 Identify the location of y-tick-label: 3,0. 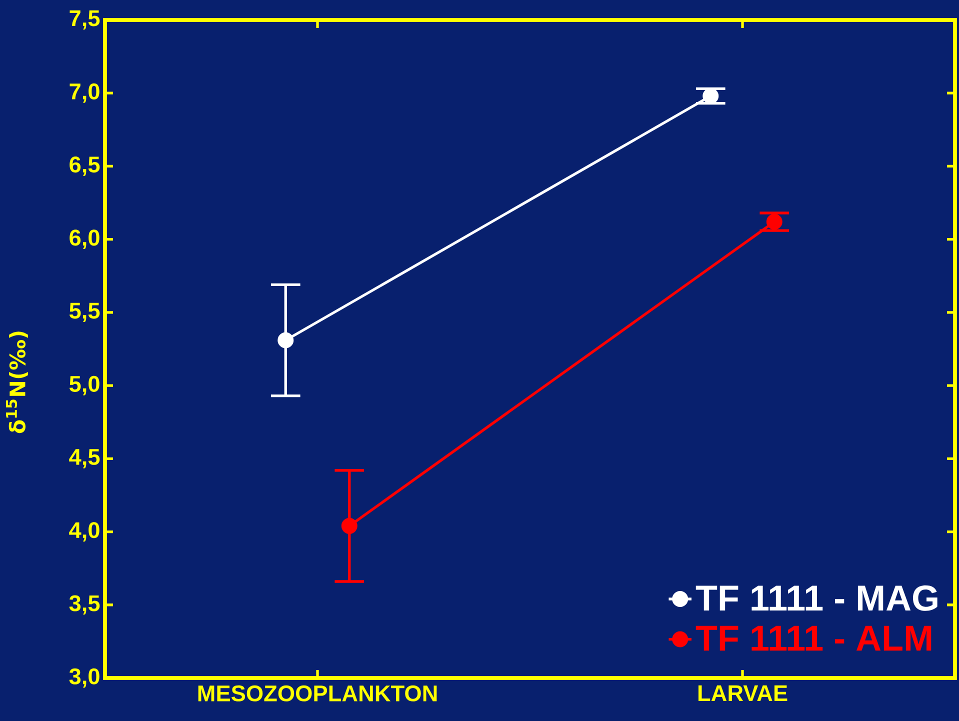
(84, 678).